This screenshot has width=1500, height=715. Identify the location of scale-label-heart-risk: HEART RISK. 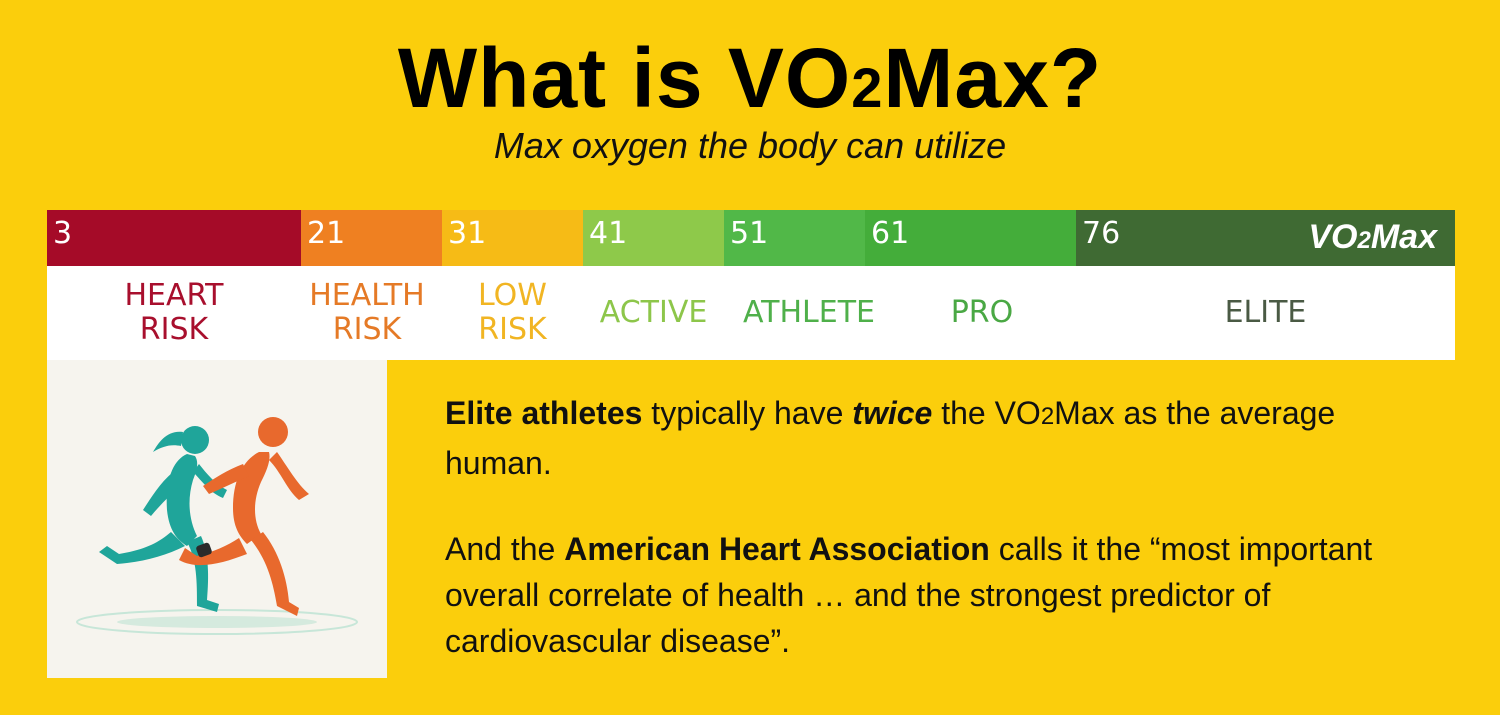
(174, 312).